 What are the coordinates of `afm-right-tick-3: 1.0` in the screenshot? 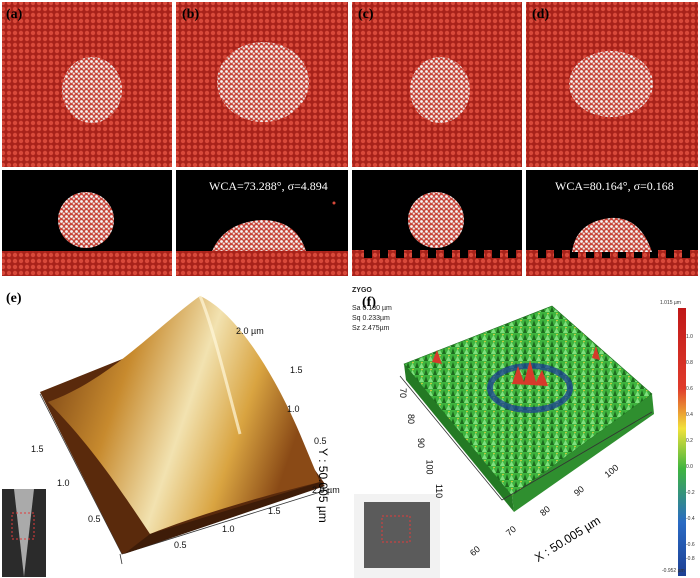 It's located at (293, 409).